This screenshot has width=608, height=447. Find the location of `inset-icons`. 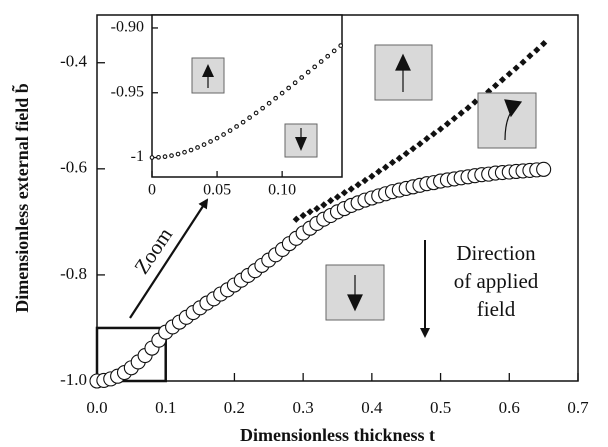

inset-icons is located at coordinates (254, 107).